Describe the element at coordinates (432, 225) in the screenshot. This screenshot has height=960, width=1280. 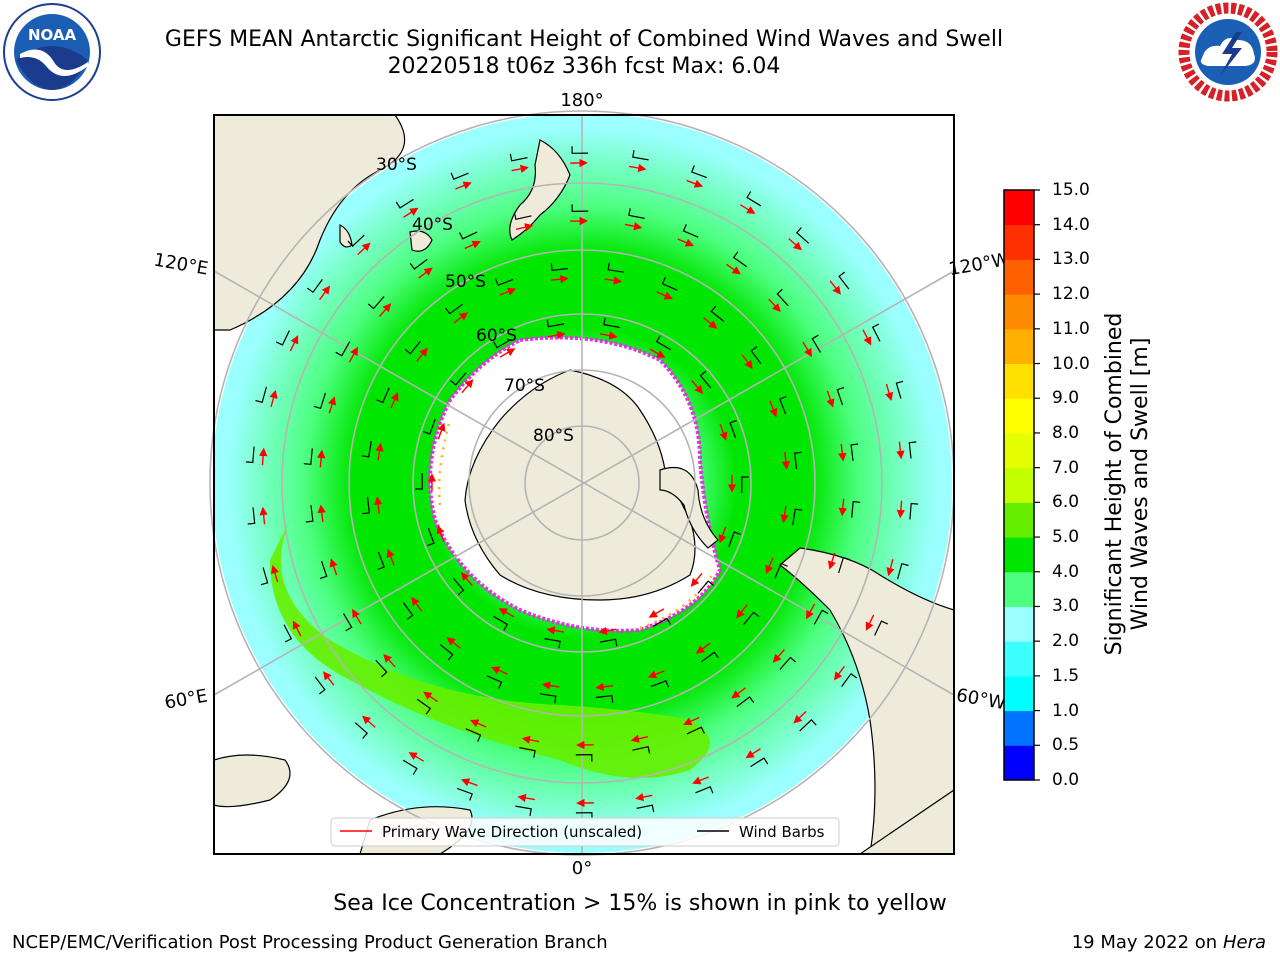
I see `lat-label-40s: 40°S` at that location.